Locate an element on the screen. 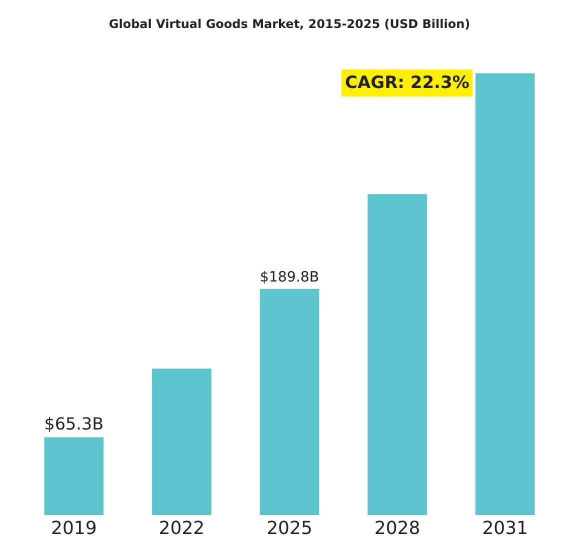 Image resolution: width=579 pixels, height=560 pixels. annotation: CAGR: 22.3% is located at coordinates (407, 83).